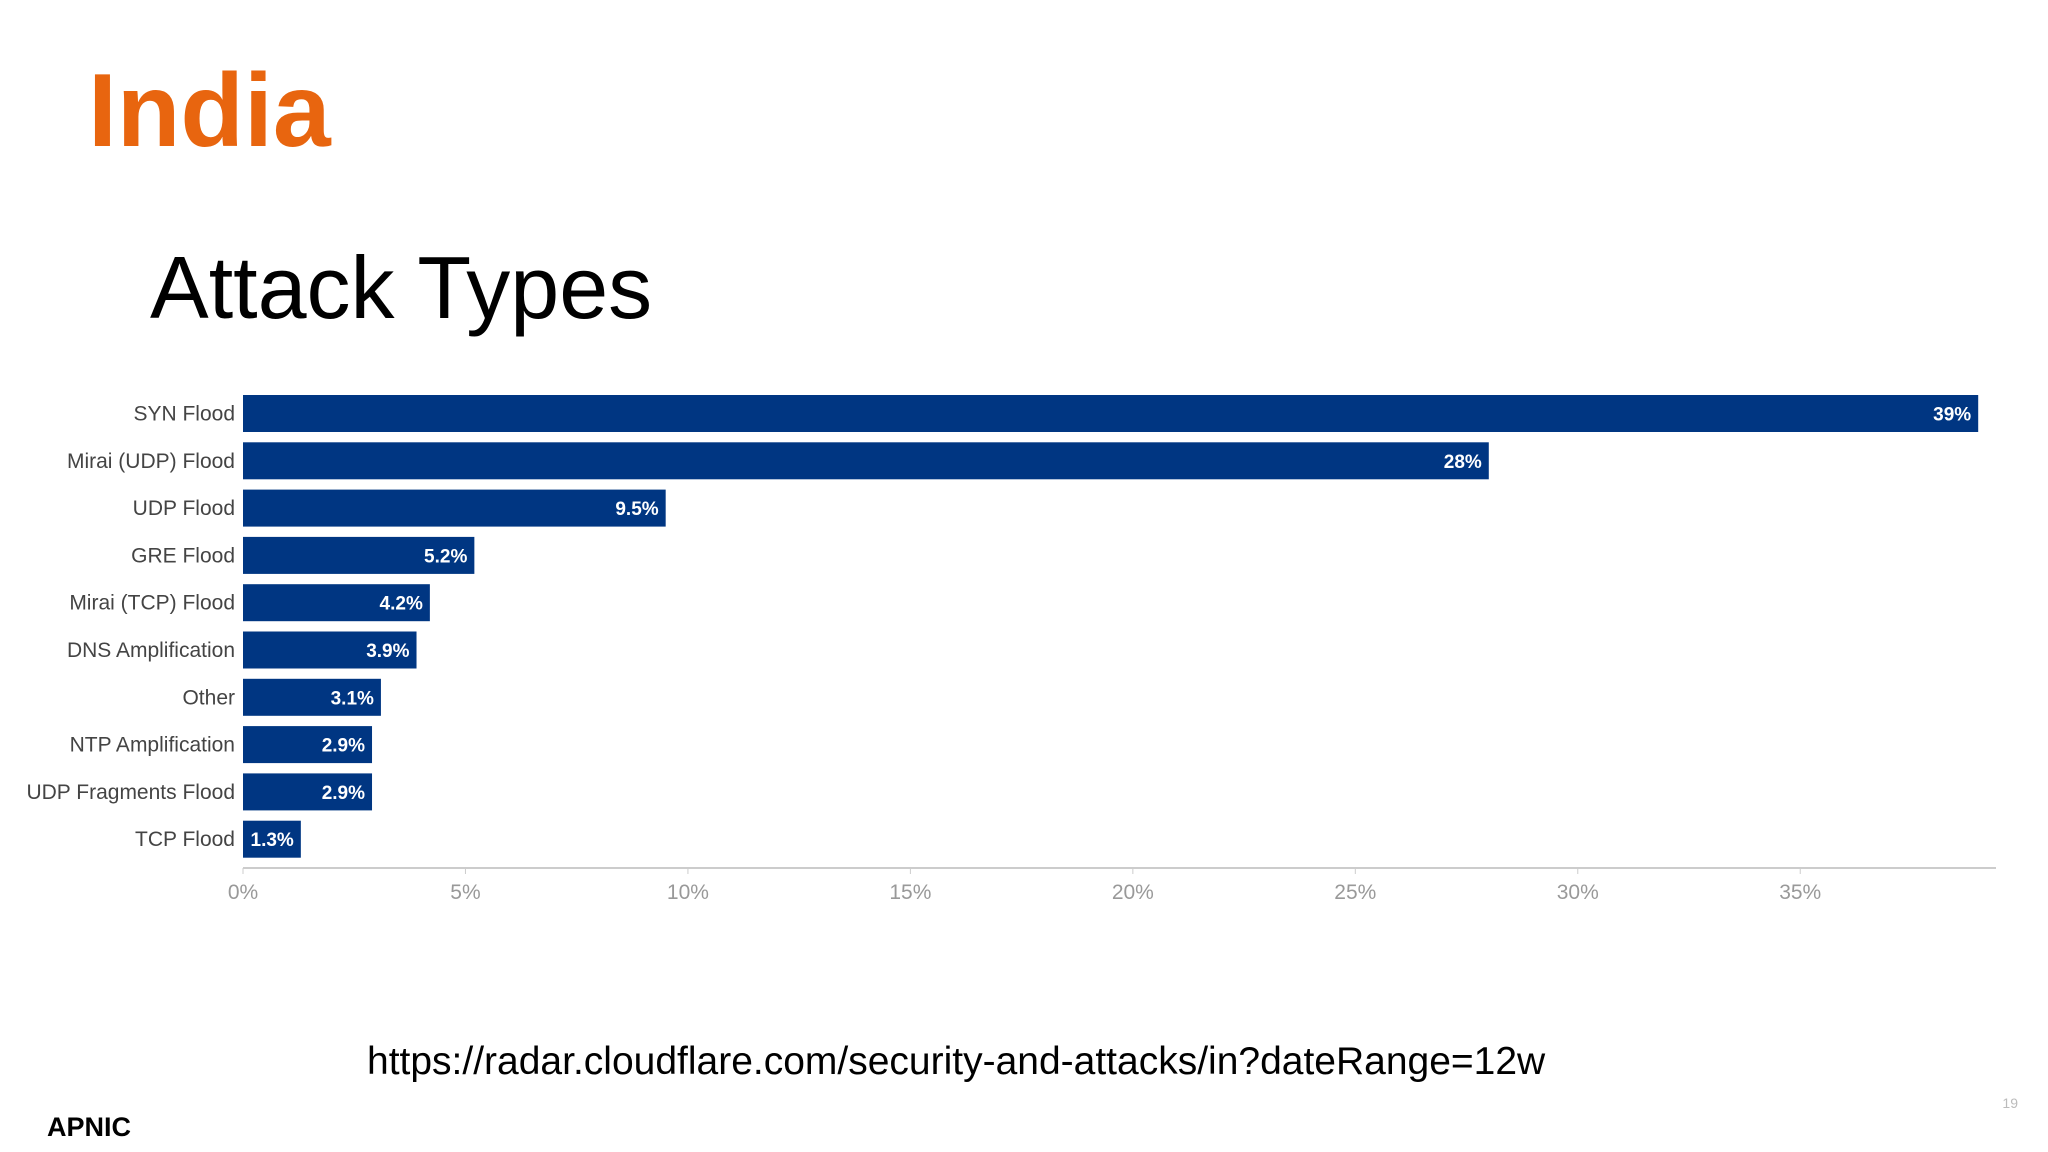 Image resolution: width=2048 pixels, height=1152 pixels. I want to click on category-label: UDP Flood, so click(184, 508).